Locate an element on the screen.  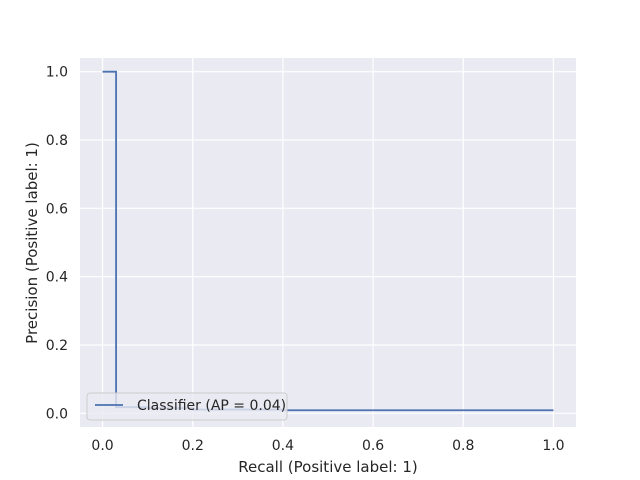
y-tick-label: 0.0 is located at coordinates (57, 414).